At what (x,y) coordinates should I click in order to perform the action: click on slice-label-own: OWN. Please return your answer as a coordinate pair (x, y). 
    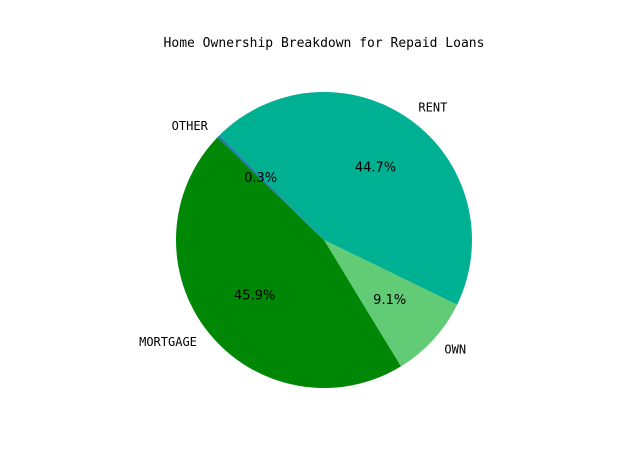
    Looking at the image, I should click on (455, 350).